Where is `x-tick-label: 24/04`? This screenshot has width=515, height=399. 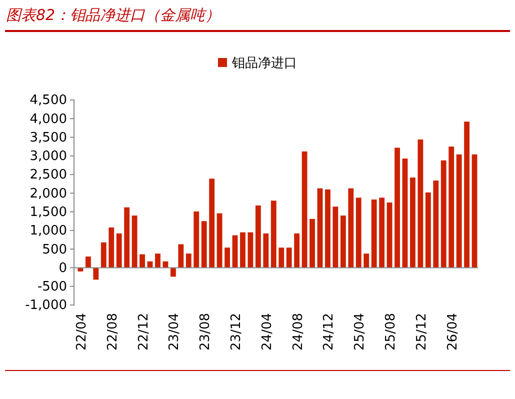
x-tick-label: 24/04 is located at coordinates (267, 331).